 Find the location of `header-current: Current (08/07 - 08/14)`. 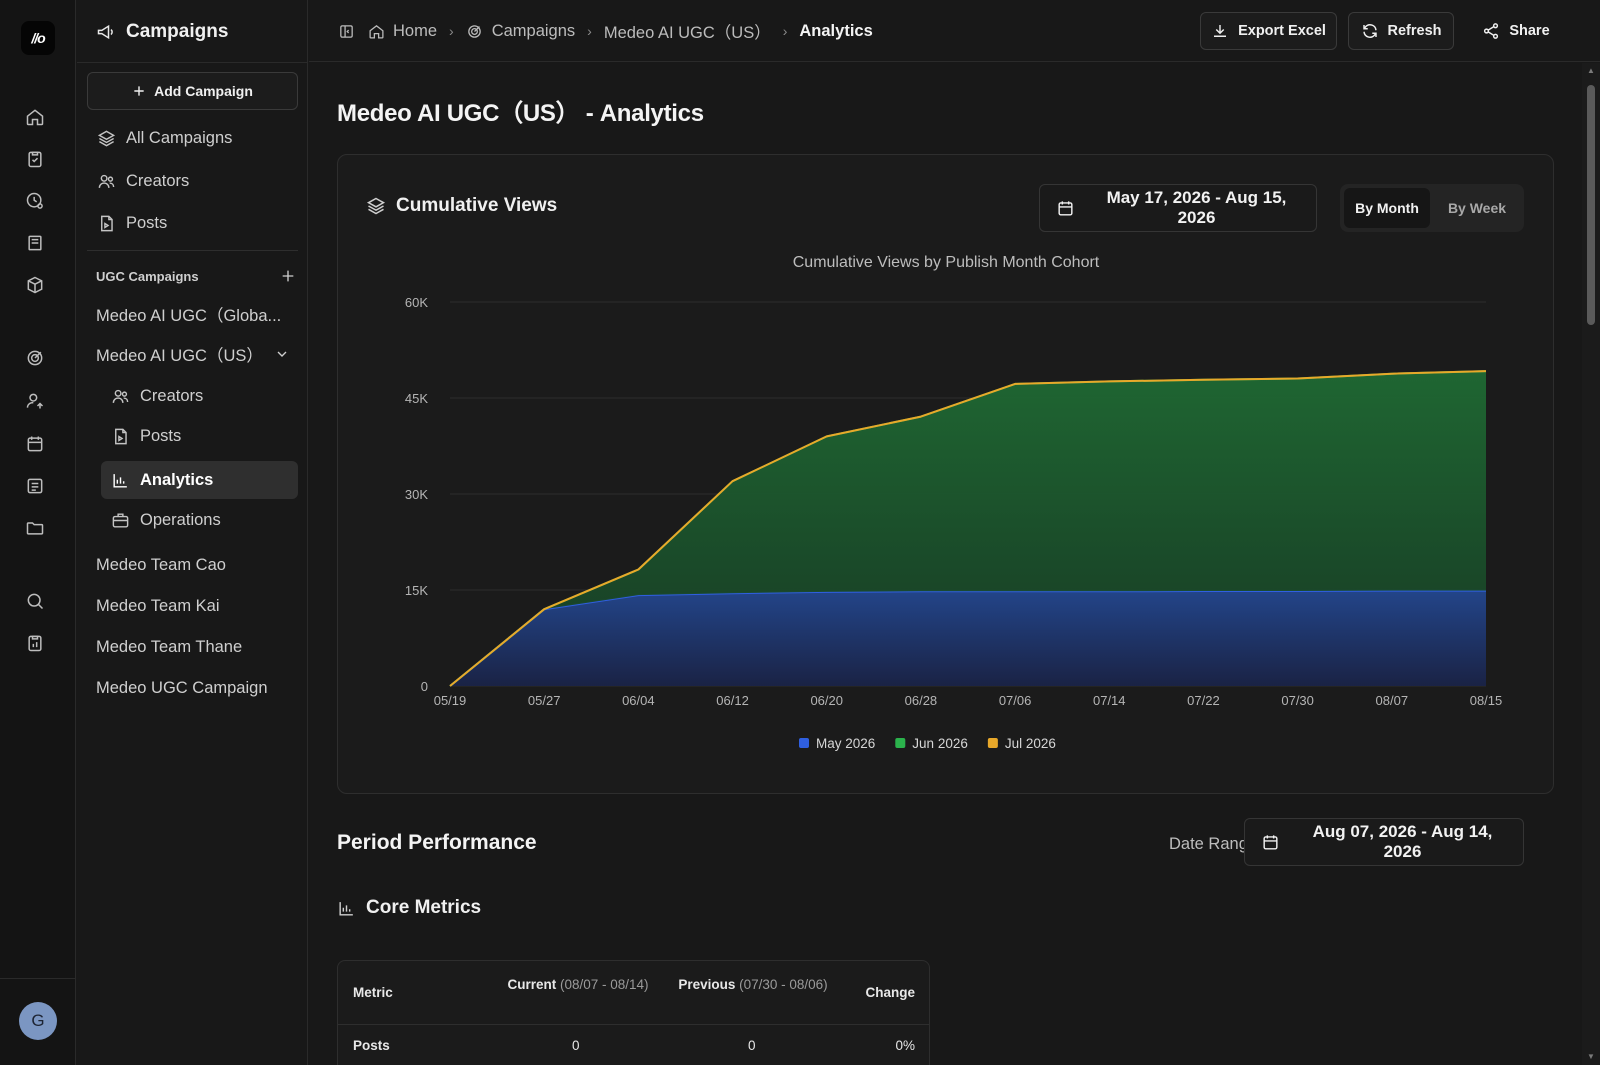

header-current: Current (08/07 - 08/14) is located at coordinates (578, 984).